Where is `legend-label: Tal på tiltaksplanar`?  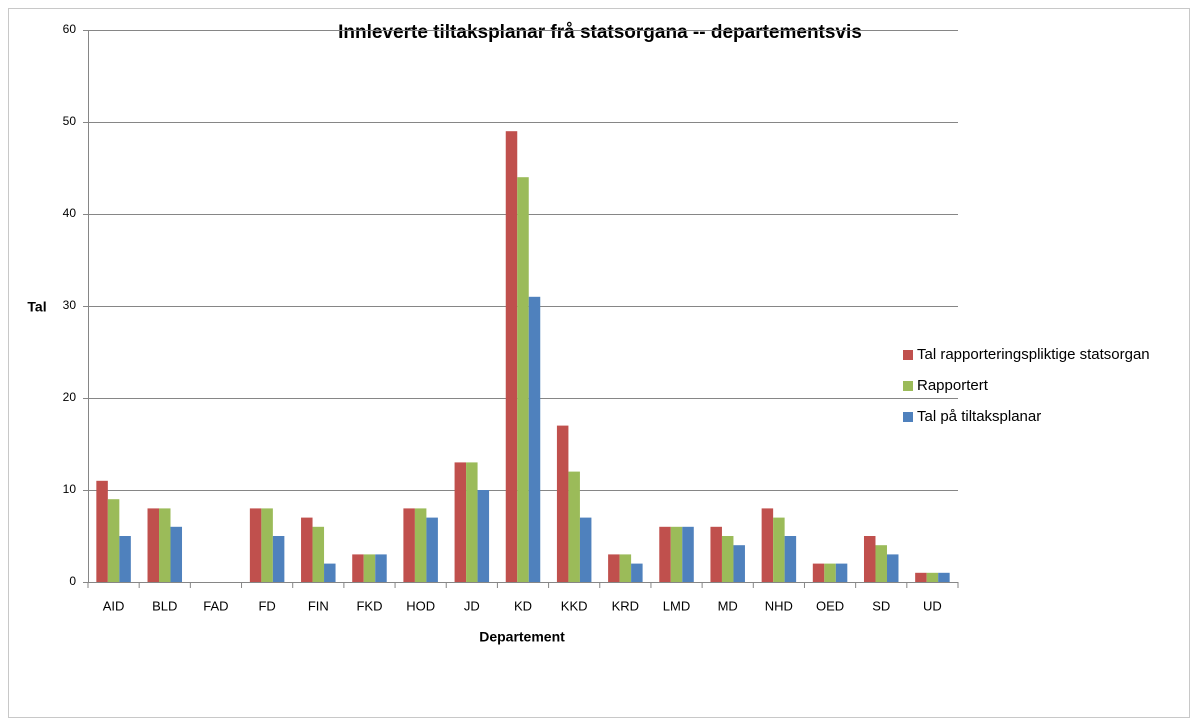 legend-label: Tal på tiltaksplanar is located at coordinates (979, 416).